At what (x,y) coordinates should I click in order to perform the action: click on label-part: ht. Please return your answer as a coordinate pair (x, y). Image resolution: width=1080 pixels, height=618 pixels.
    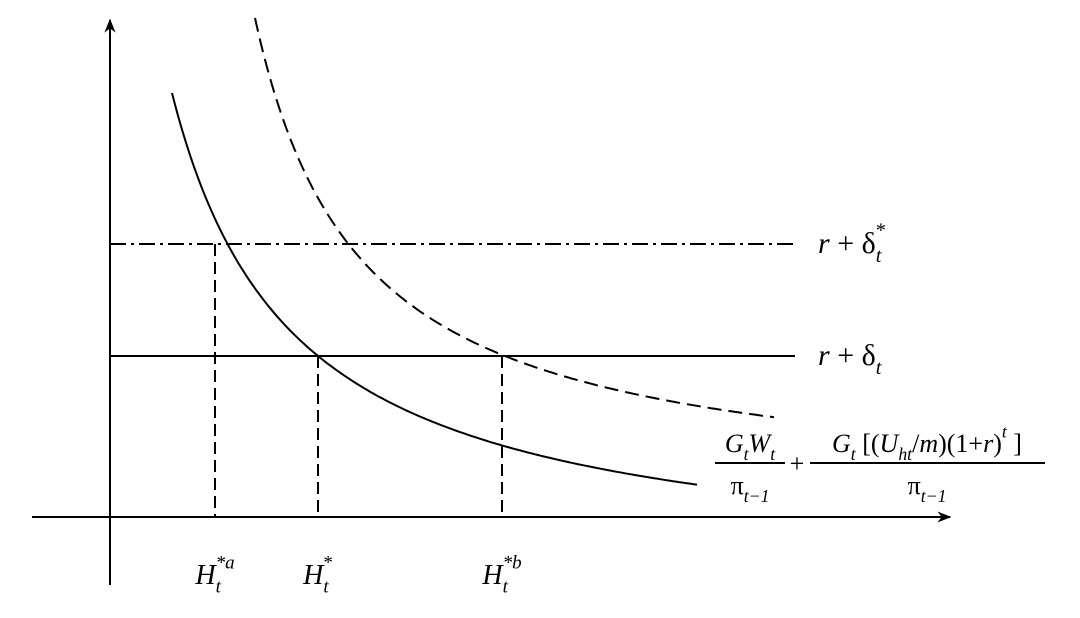
    Looking at the image, I should click on (905, 454).